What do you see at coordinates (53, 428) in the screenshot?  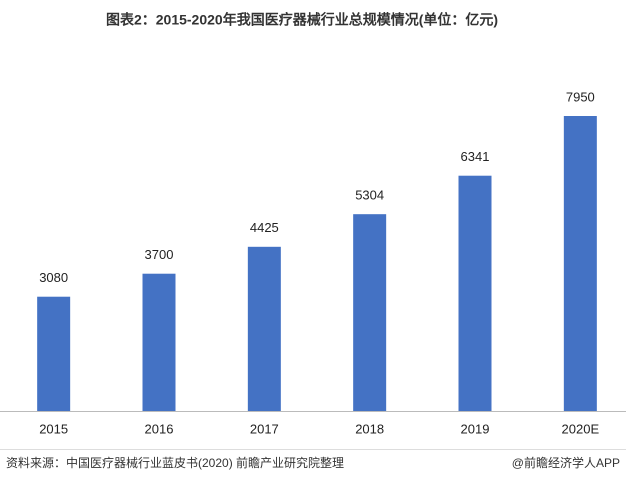 I see `x-tick-label: 2015` at bounding box center [53, 428].